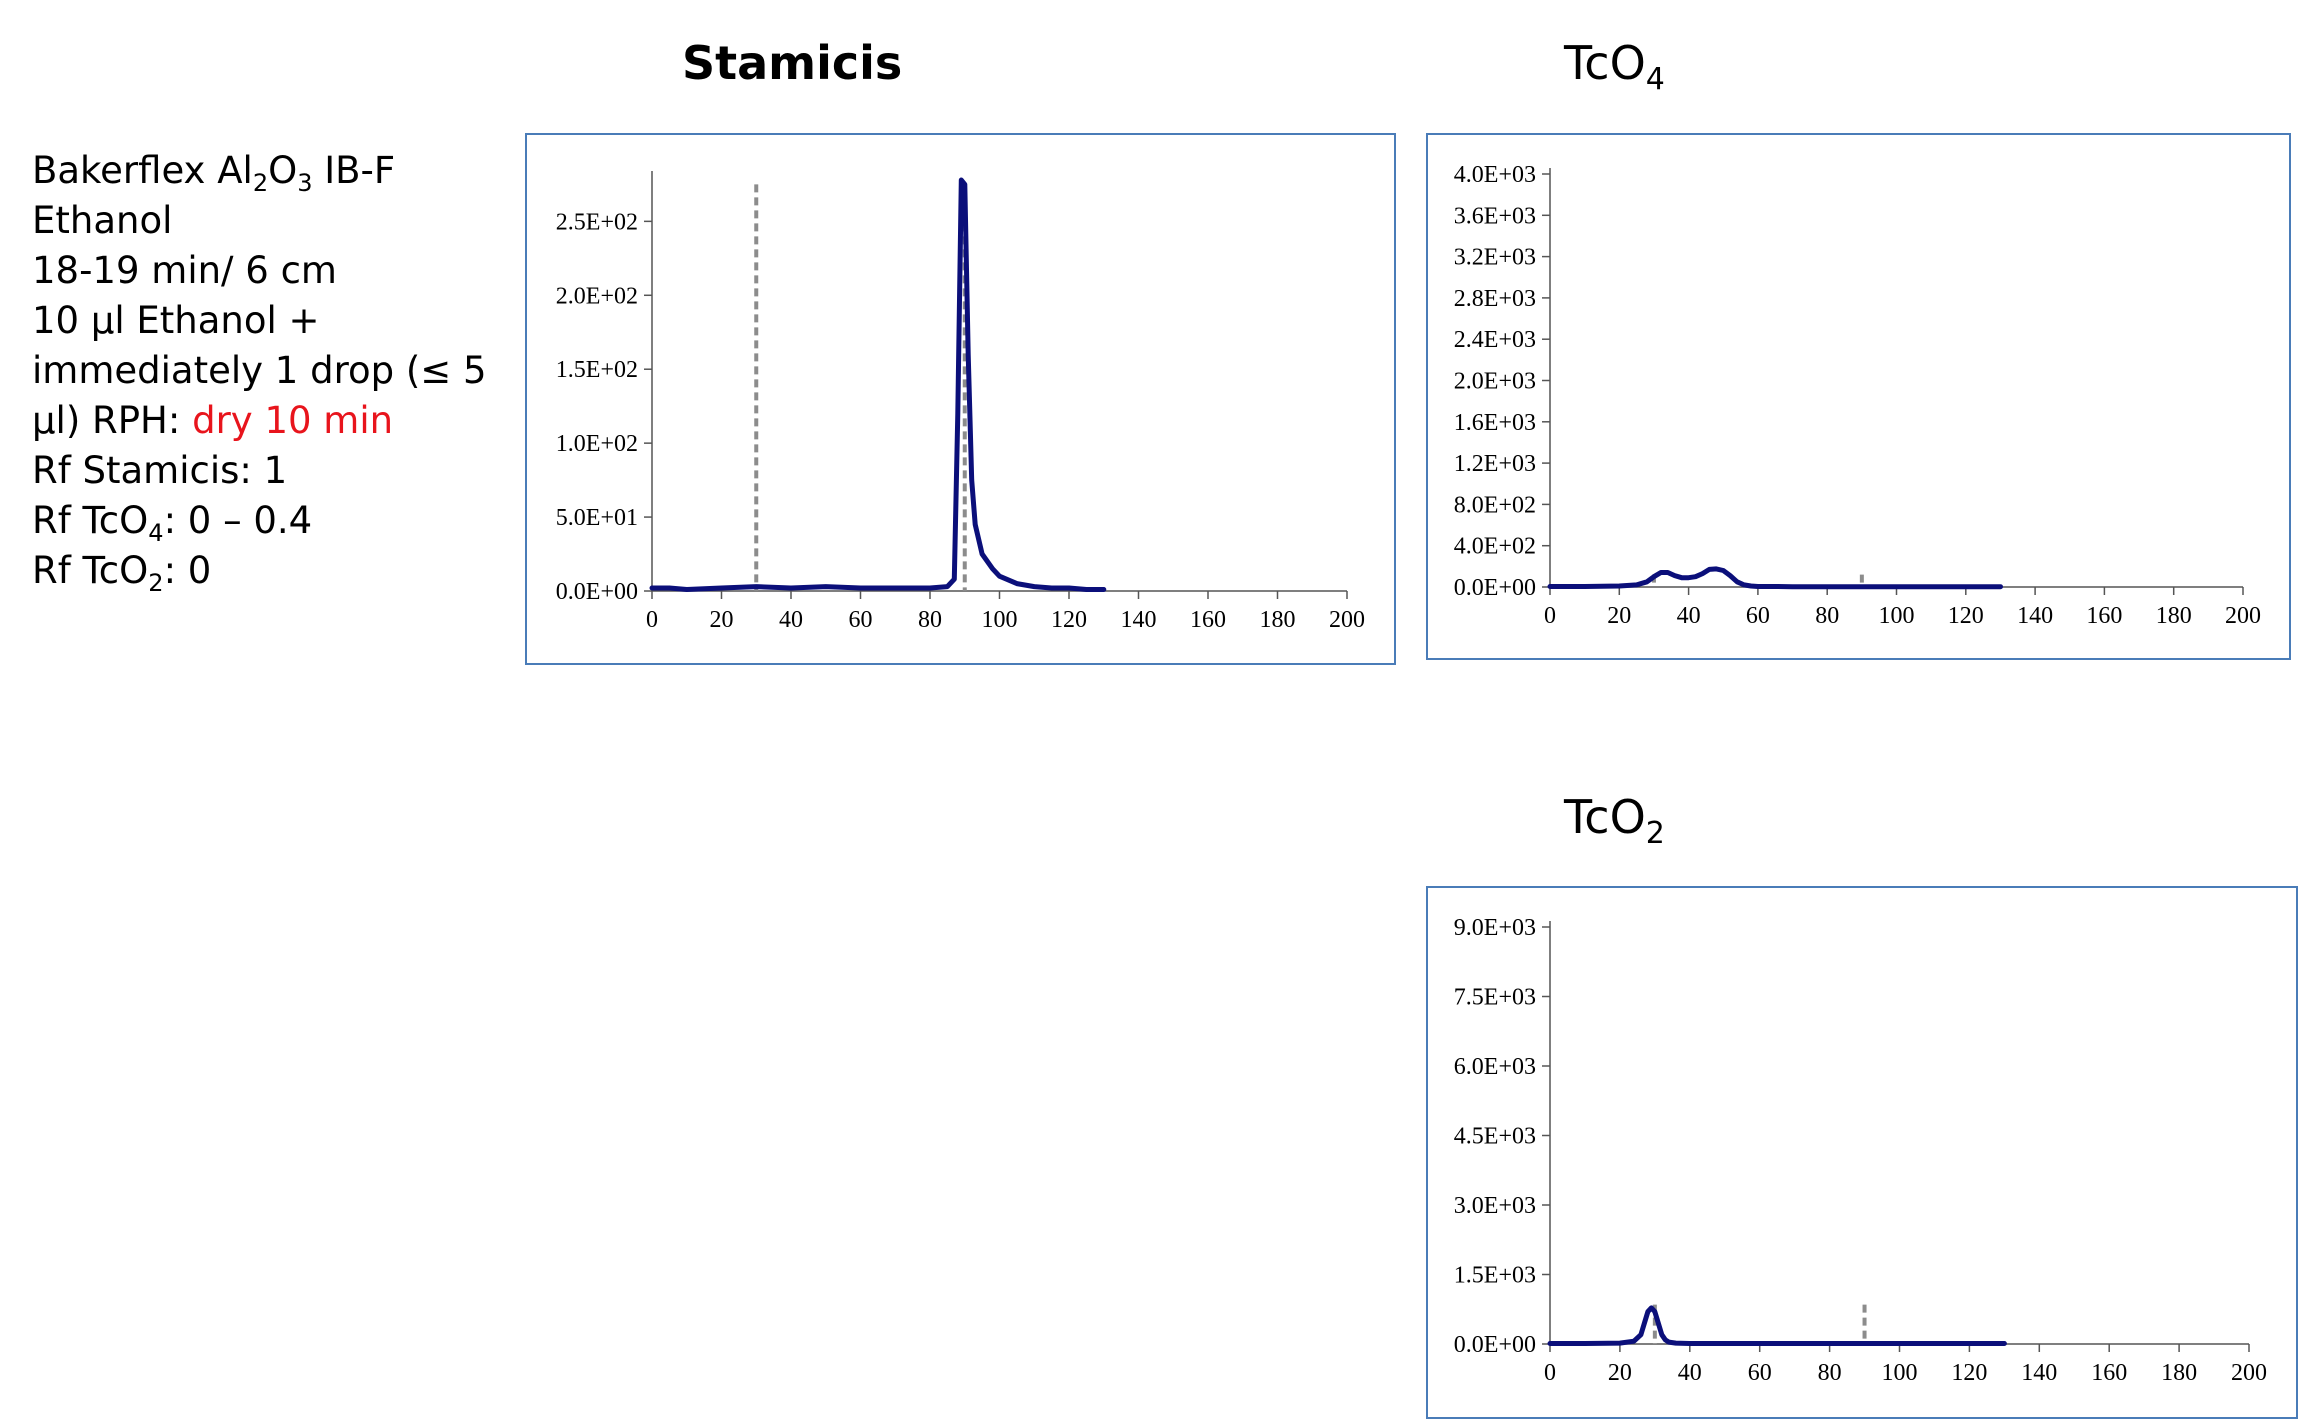 Image resolution: width=2298 pixels, height=1419 pixels. Describe the element at coordinates (172, 523) in the screenshot. I see `description-line-8: Rf TcO4: 0 – 0.4` at that location.